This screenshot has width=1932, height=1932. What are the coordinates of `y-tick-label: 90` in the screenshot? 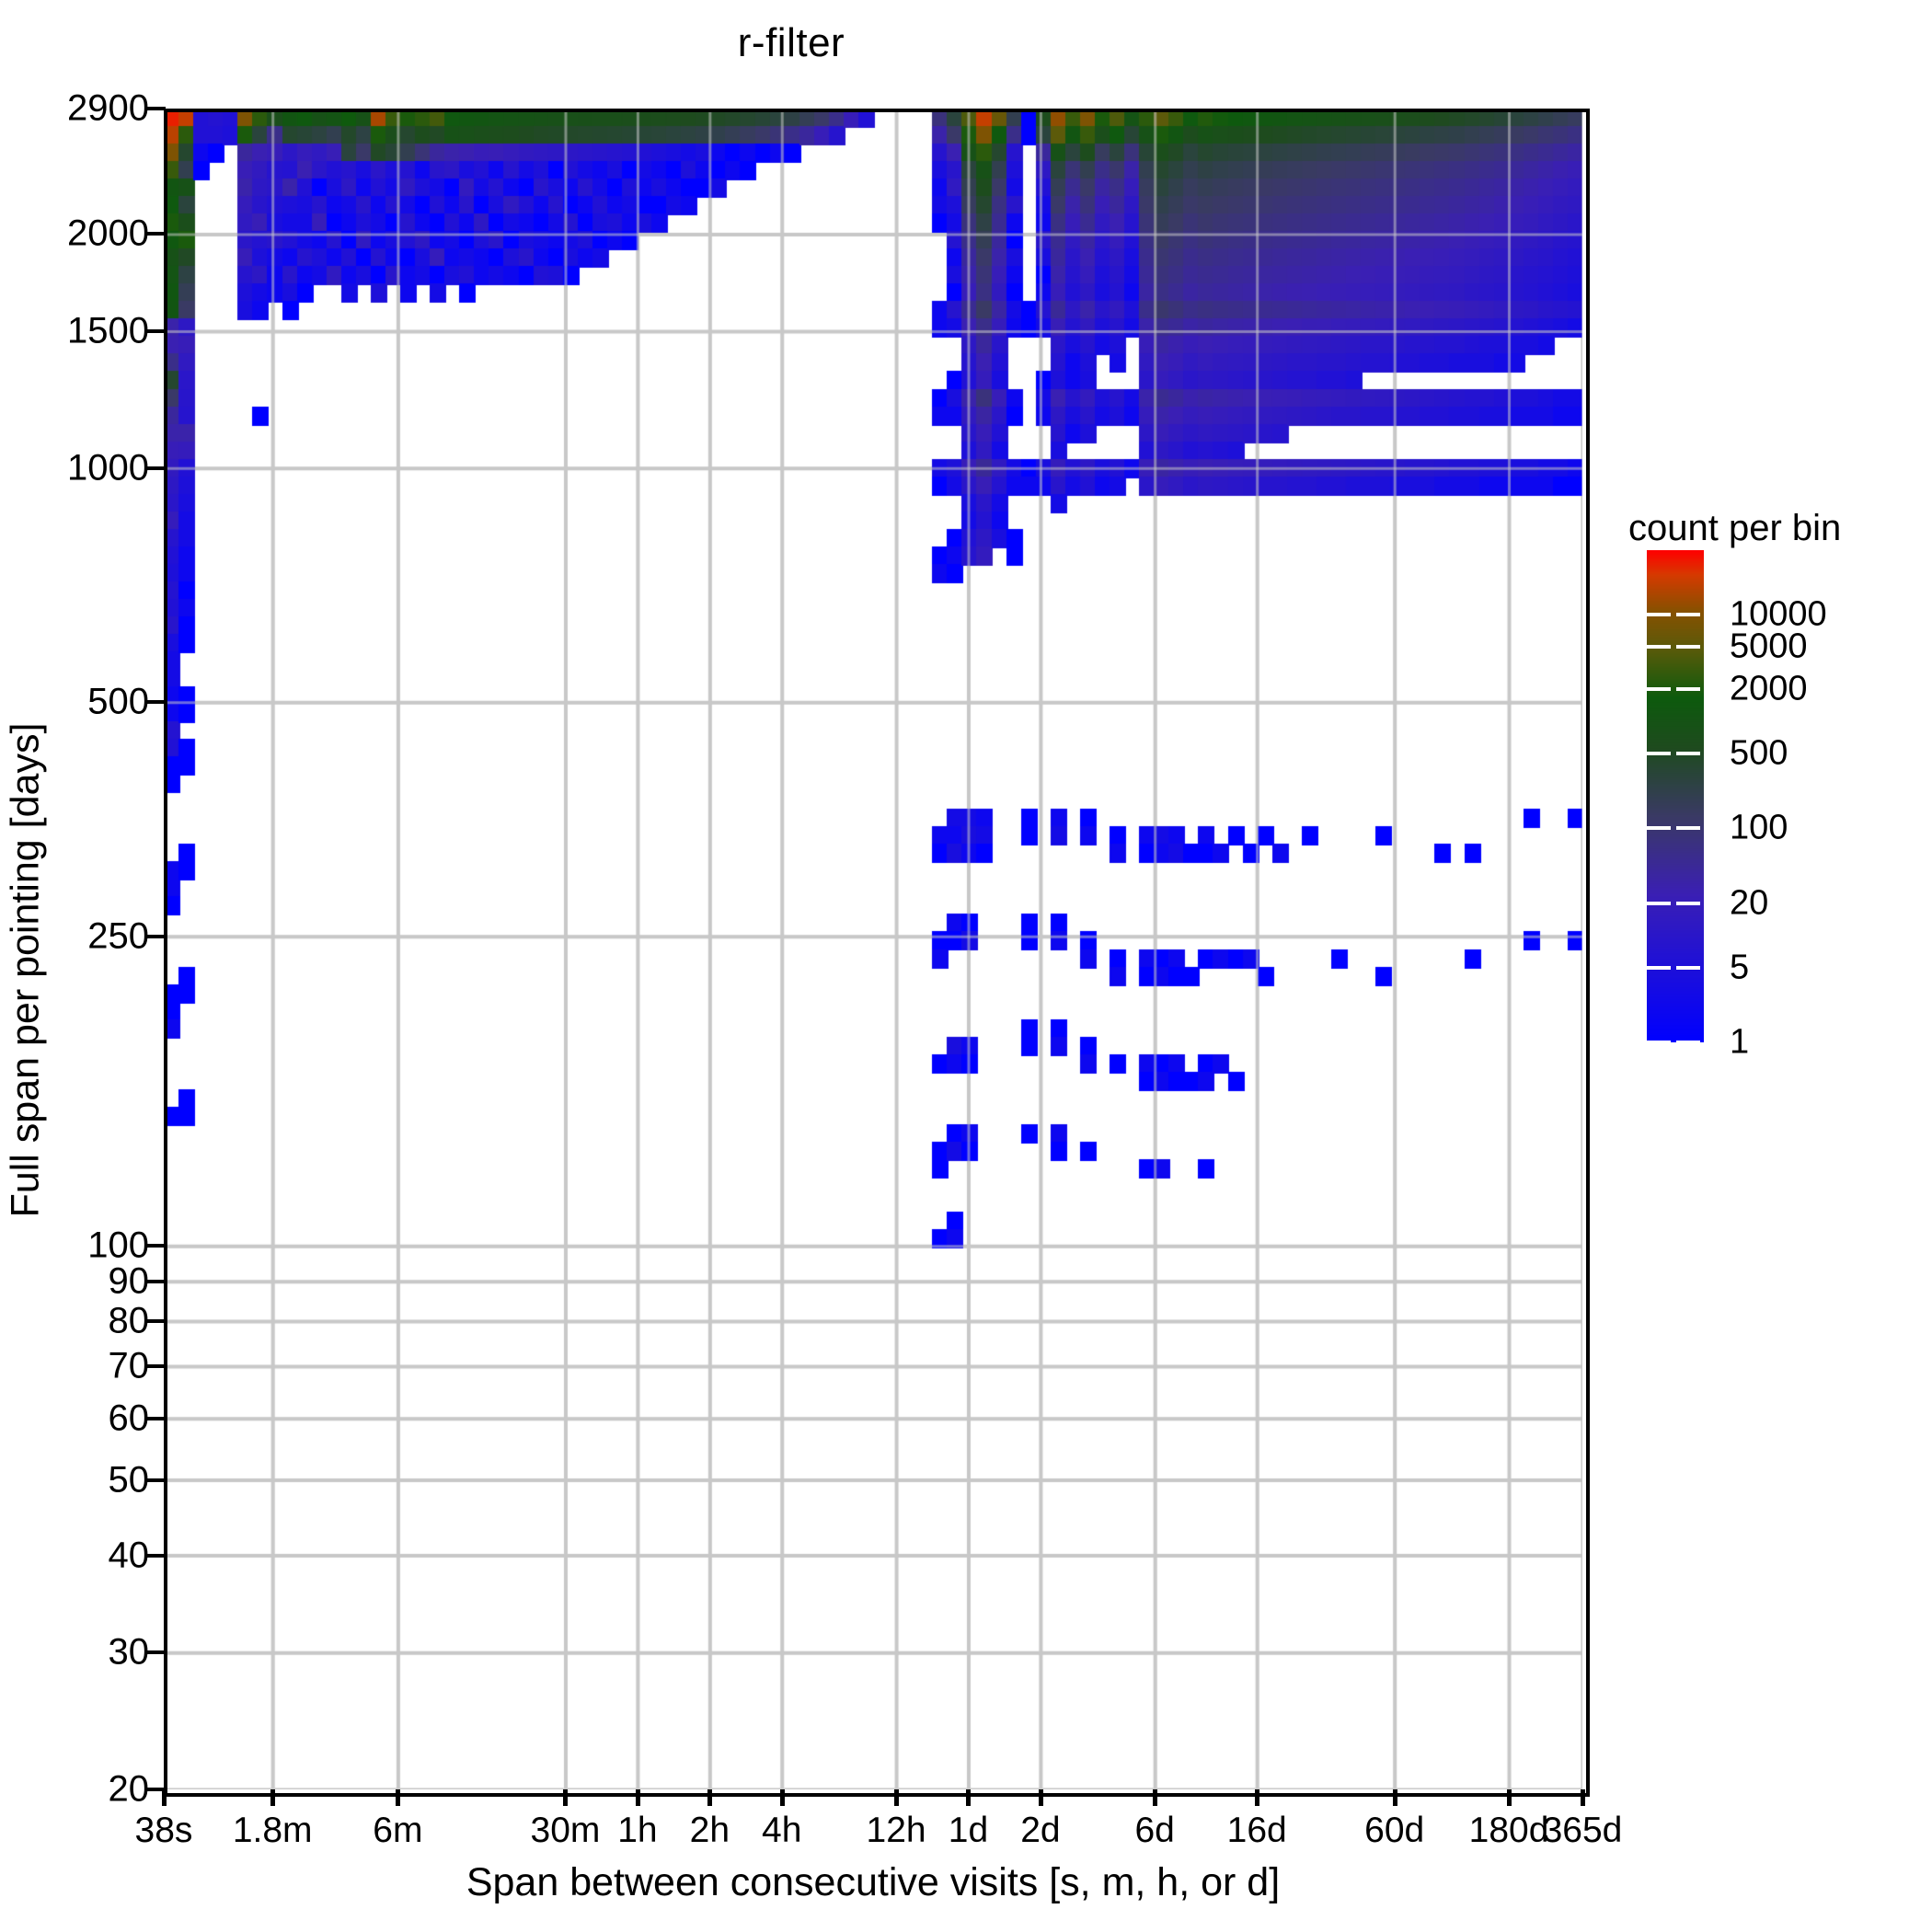 It's located at (129, 1281).